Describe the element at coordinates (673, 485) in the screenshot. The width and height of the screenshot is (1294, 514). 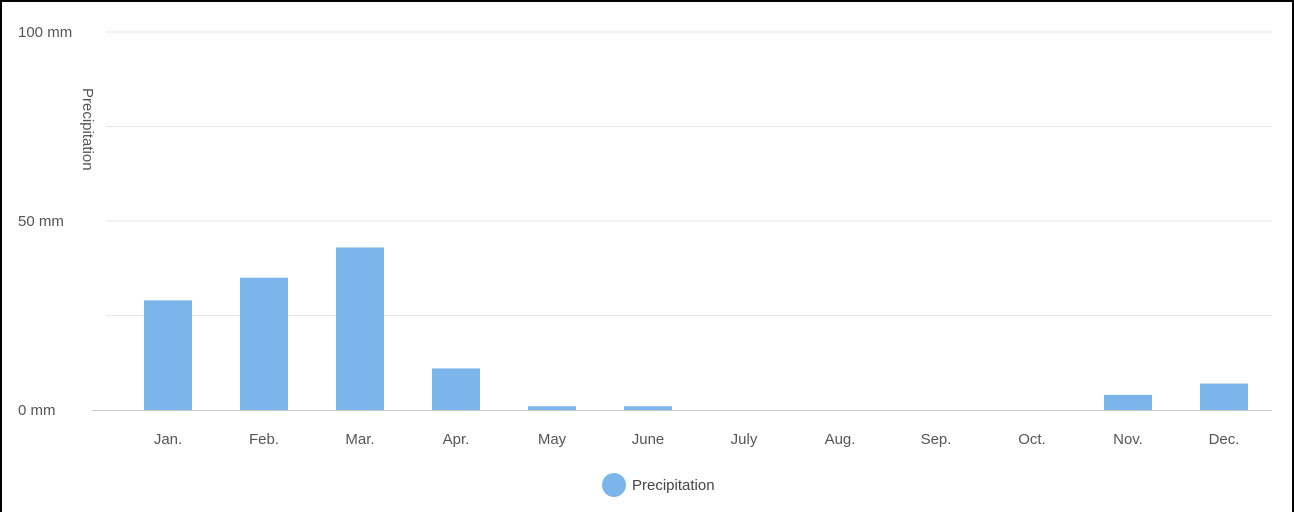
I see `legend-label: Precipitation` at that location.